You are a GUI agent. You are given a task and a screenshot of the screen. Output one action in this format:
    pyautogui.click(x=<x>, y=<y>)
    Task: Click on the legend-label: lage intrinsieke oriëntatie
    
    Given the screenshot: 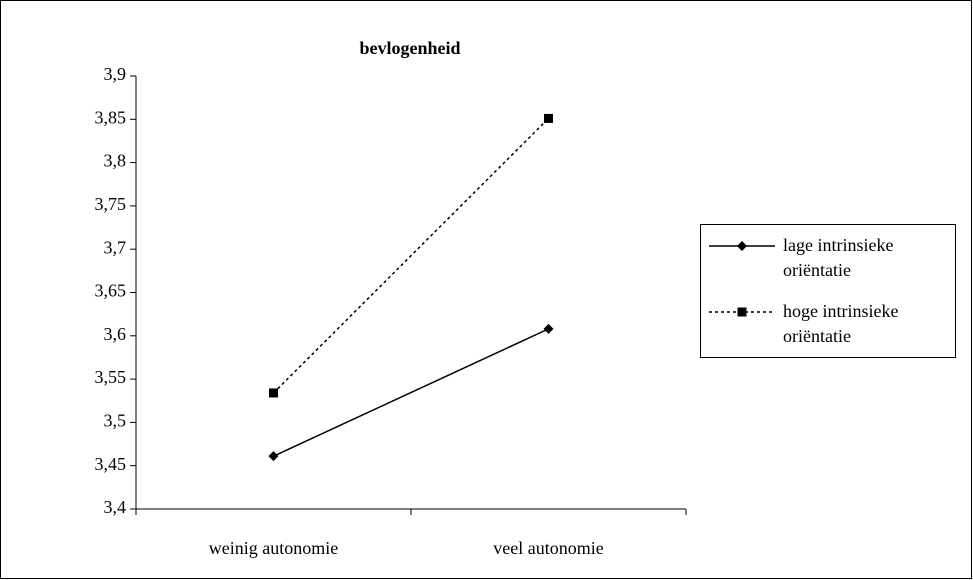 What is the action you would take?
    pyautogui.click(x=838, y=257)
    